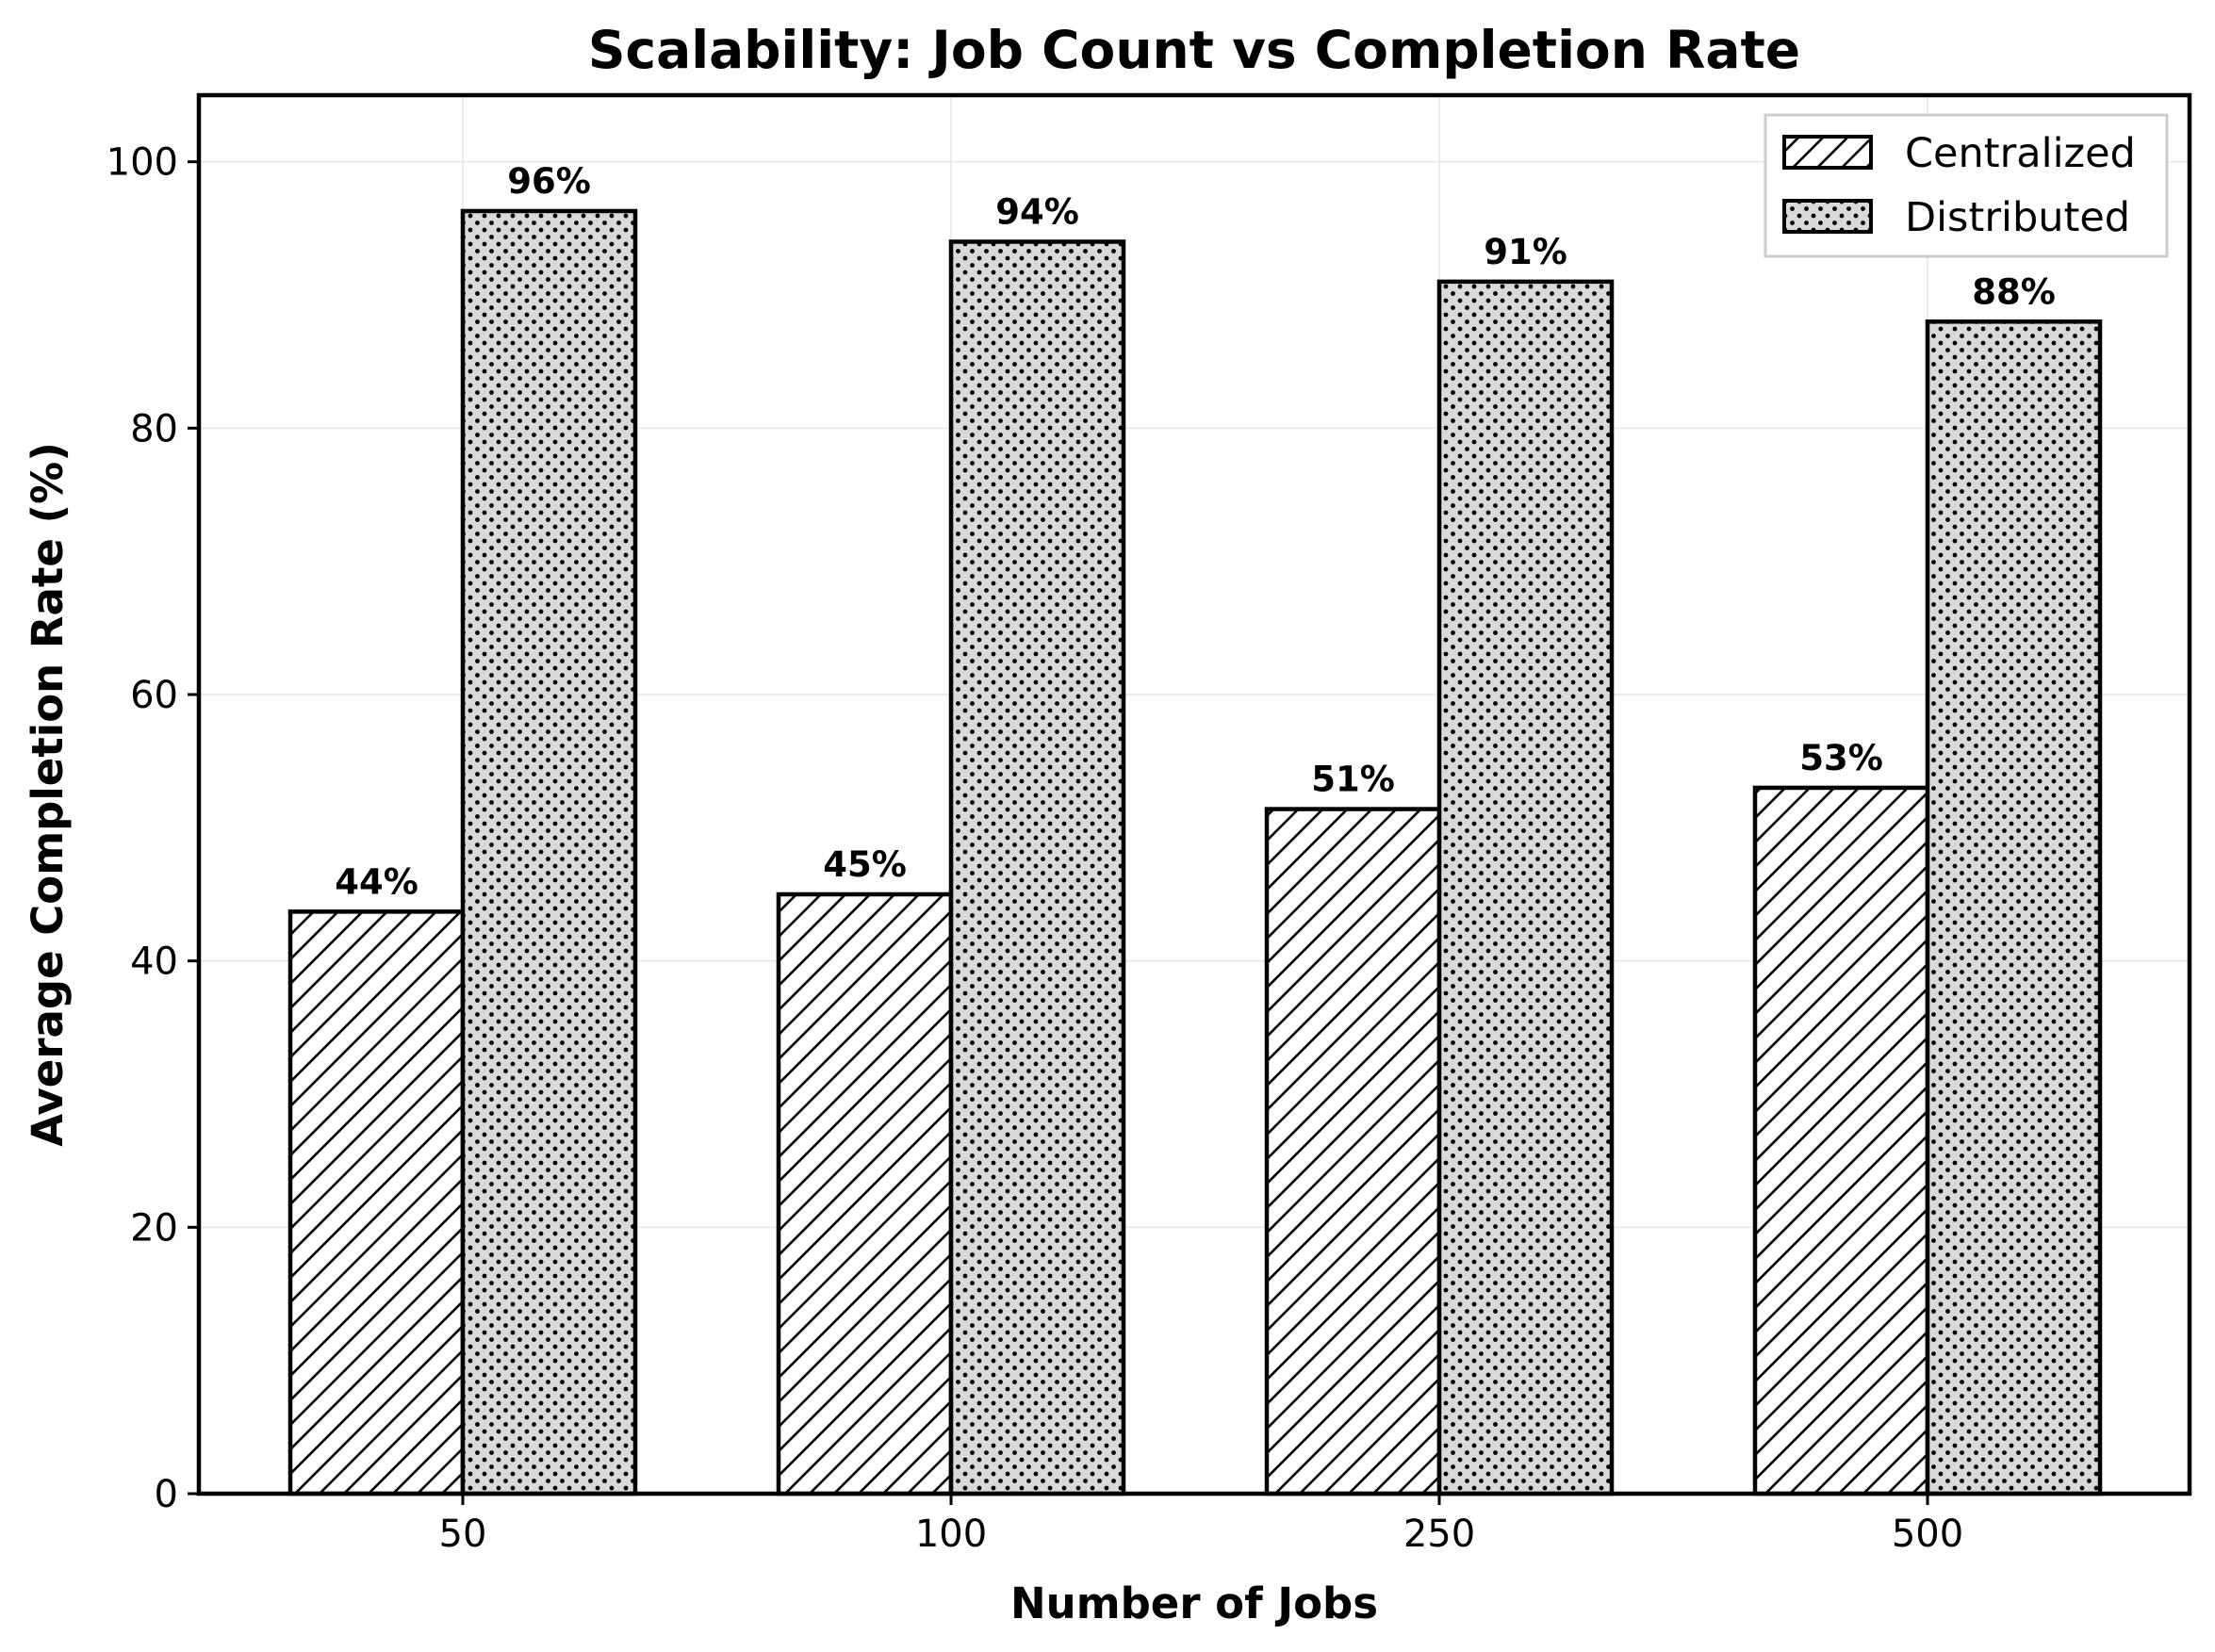 Image resolution: width=2215 pixels, height=1652 pixels. What do you see at coordinates (154, 1228) in the screenshot?
I see `y-tick-label: 20` at bounding box center [154, 1228].